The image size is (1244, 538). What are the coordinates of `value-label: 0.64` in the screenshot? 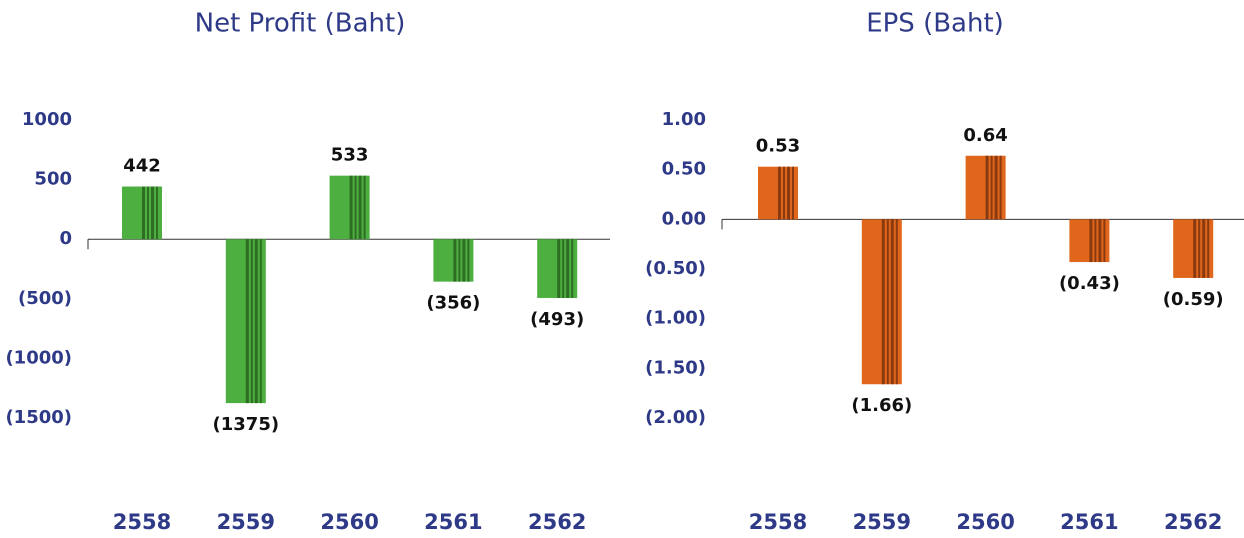 It's located at (985, 135).